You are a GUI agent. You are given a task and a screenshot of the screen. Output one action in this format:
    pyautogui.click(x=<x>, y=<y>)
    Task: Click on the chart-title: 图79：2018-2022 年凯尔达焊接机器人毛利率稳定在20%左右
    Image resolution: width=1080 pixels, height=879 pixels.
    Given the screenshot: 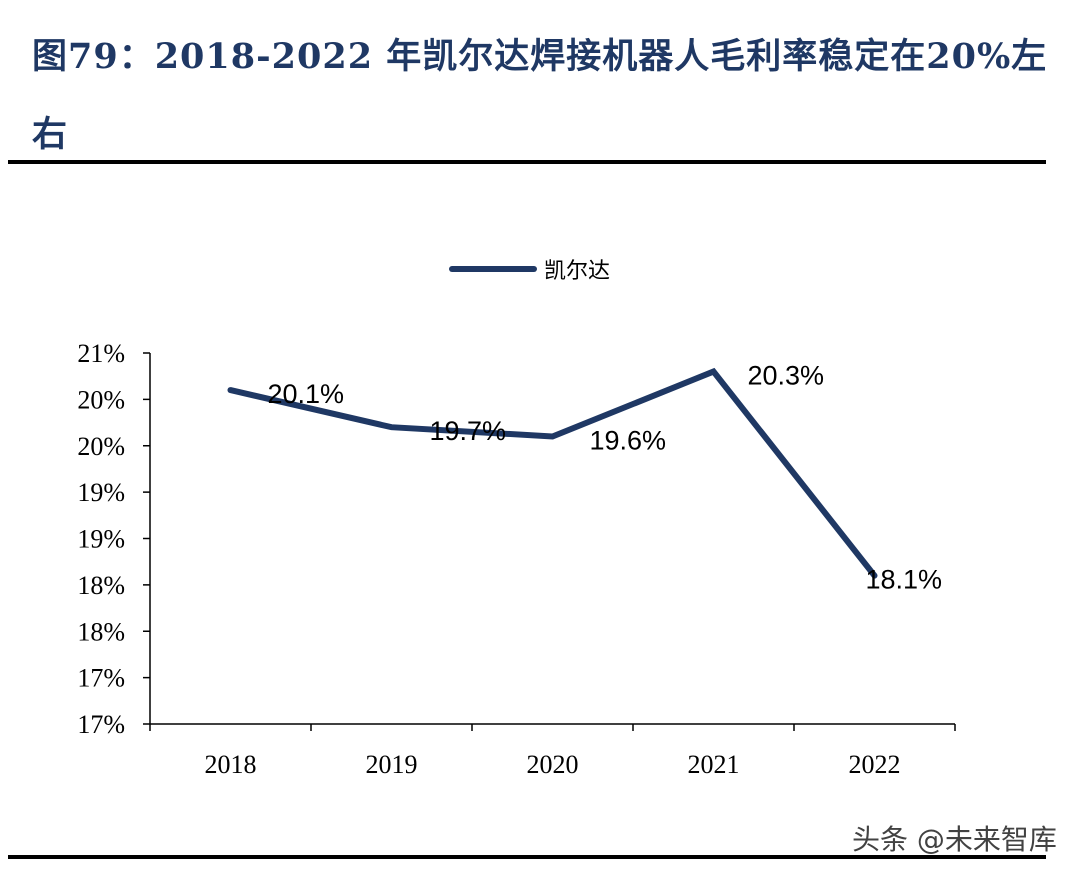 What is the action you would take?
    pyautogui.click(x=540, y=95)
    